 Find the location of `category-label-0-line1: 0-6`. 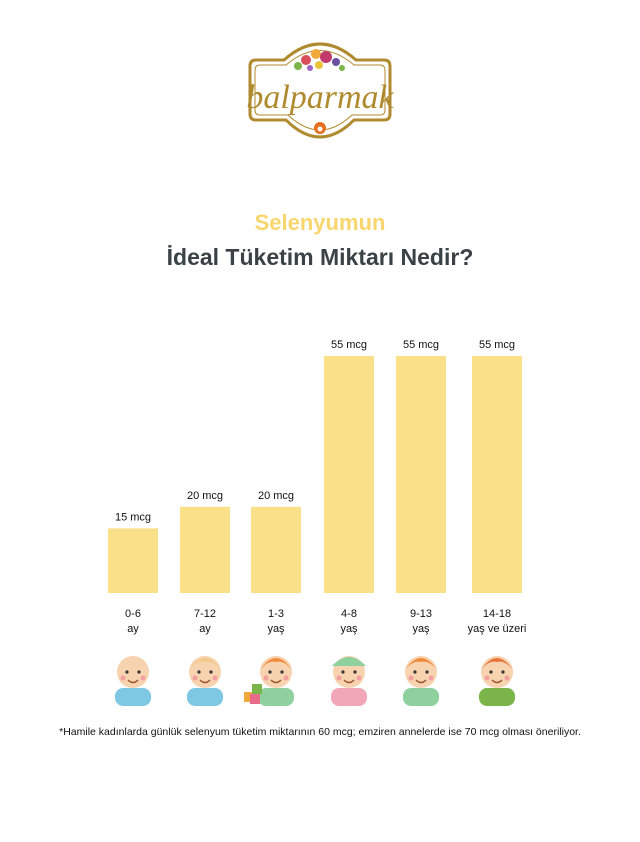

category-label-0-line1: 0-6 is located at coordinates (133, 614).